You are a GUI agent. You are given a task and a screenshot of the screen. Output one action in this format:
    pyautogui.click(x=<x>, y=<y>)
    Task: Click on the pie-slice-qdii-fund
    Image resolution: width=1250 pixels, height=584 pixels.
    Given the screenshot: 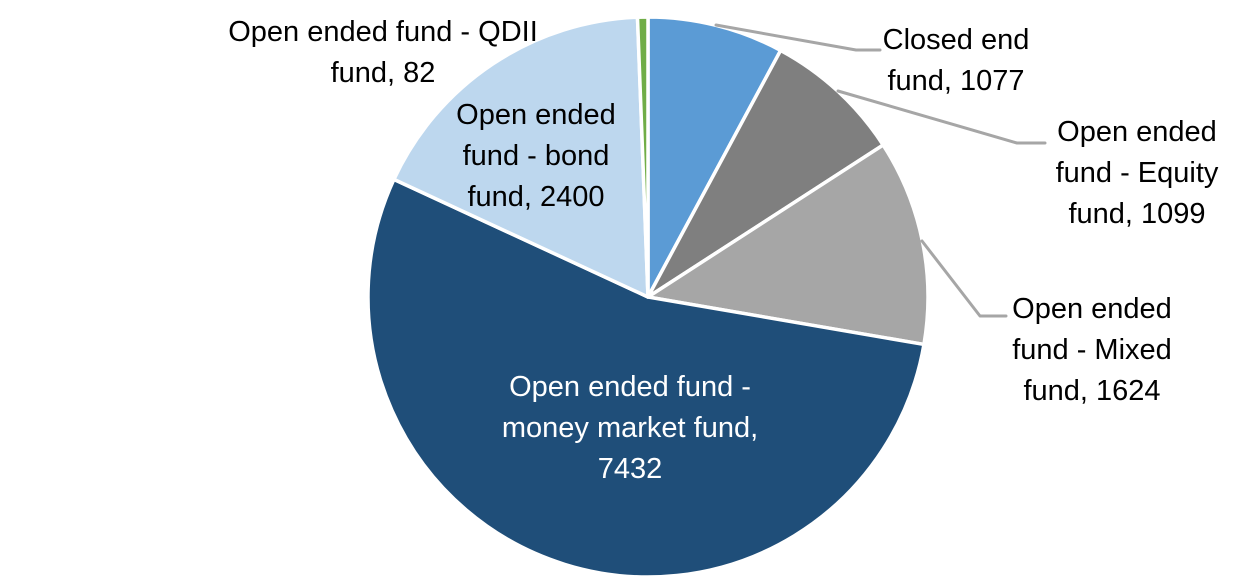 What is the action you would take?
    pyautogui.click(x=642, y=157)
    